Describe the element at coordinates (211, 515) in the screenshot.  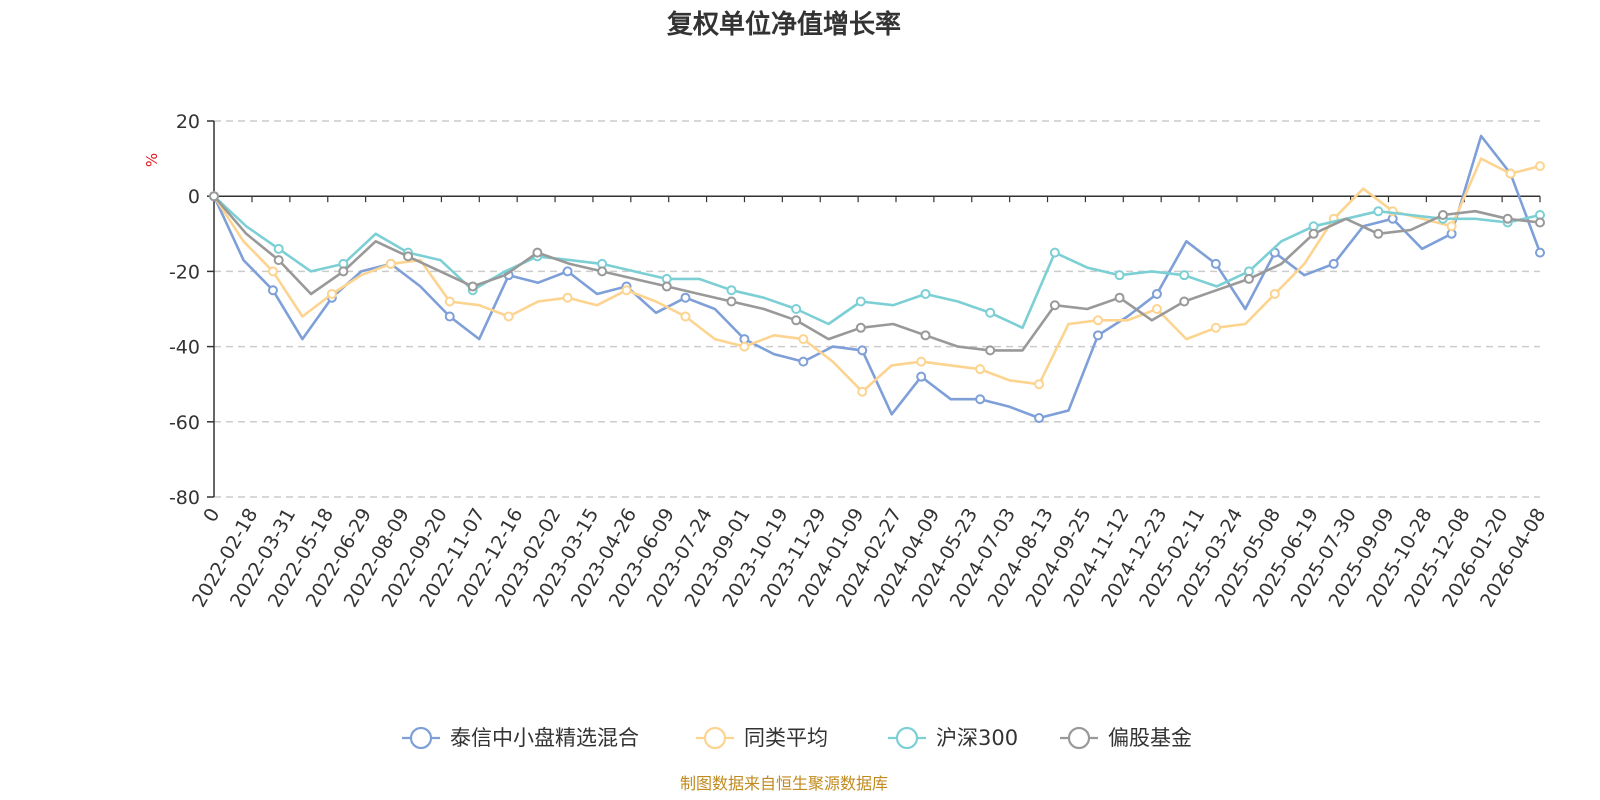
I see `x-tick-label: 0` at that location.